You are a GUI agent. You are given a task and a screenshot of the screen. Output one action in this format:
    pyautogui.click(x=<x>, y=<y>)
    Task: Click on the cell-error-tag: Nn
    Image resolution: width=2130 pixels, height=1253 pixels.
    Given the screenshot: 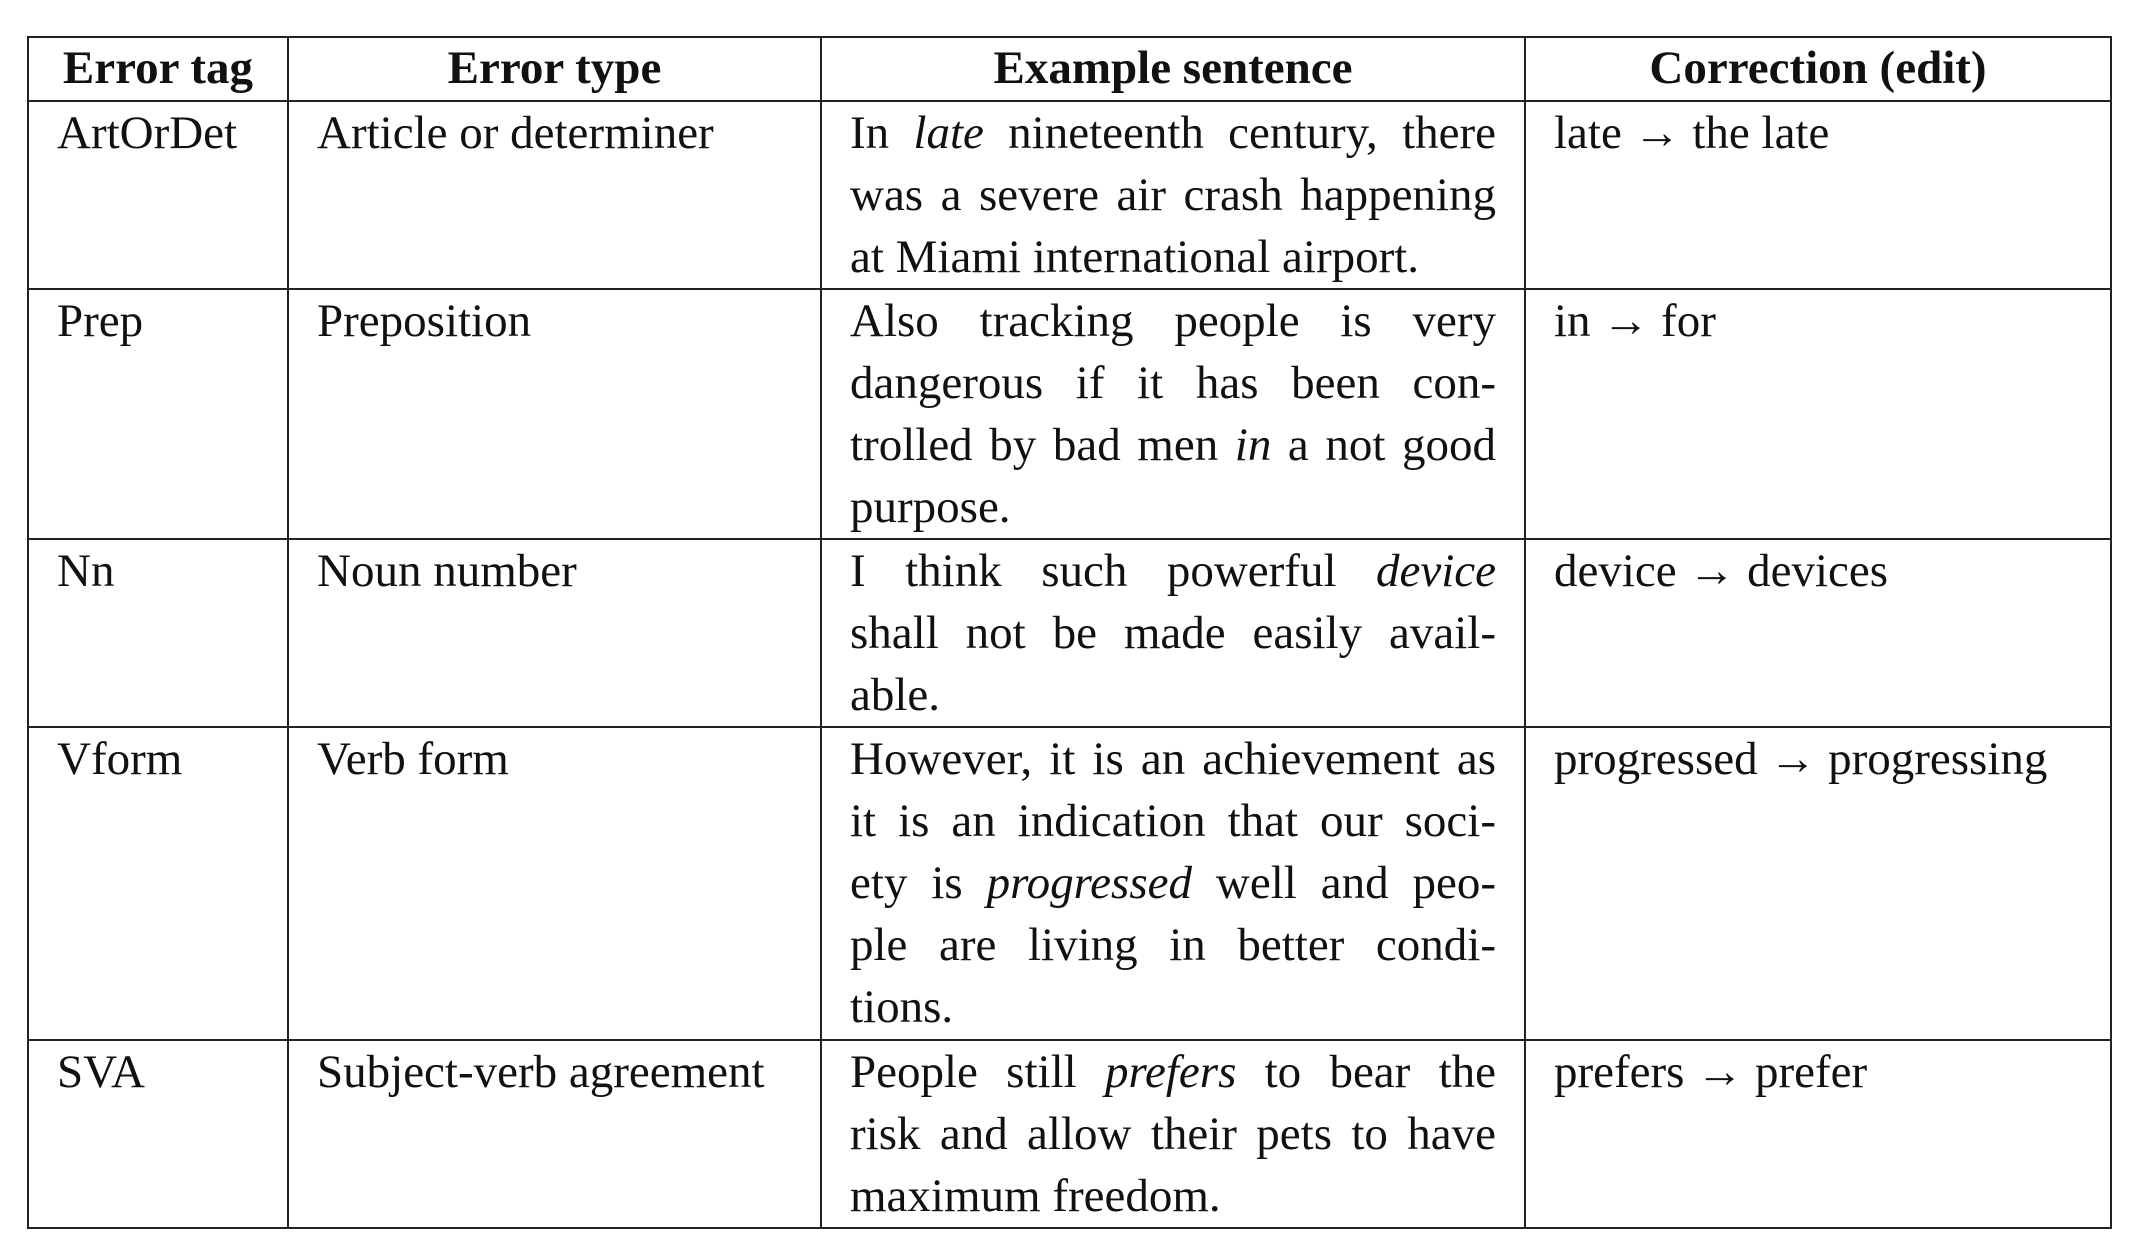 What is the action you would take?
    pyautogui.click(x=158, y=633)
    